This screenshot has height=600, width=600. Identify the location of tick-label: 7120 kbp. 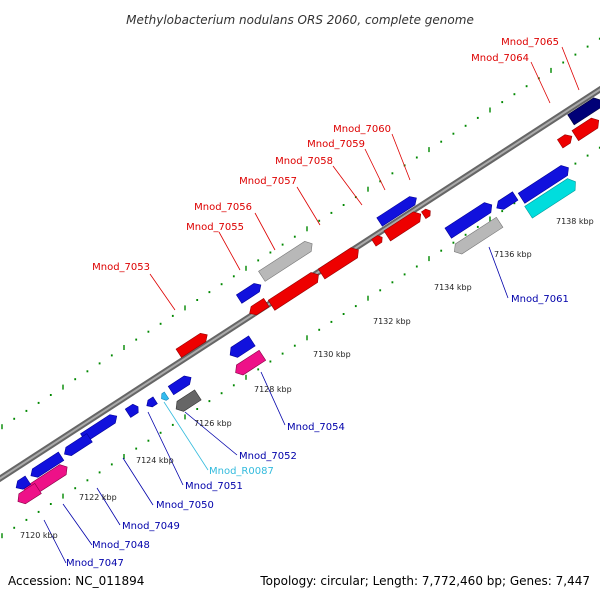
(39, 535).